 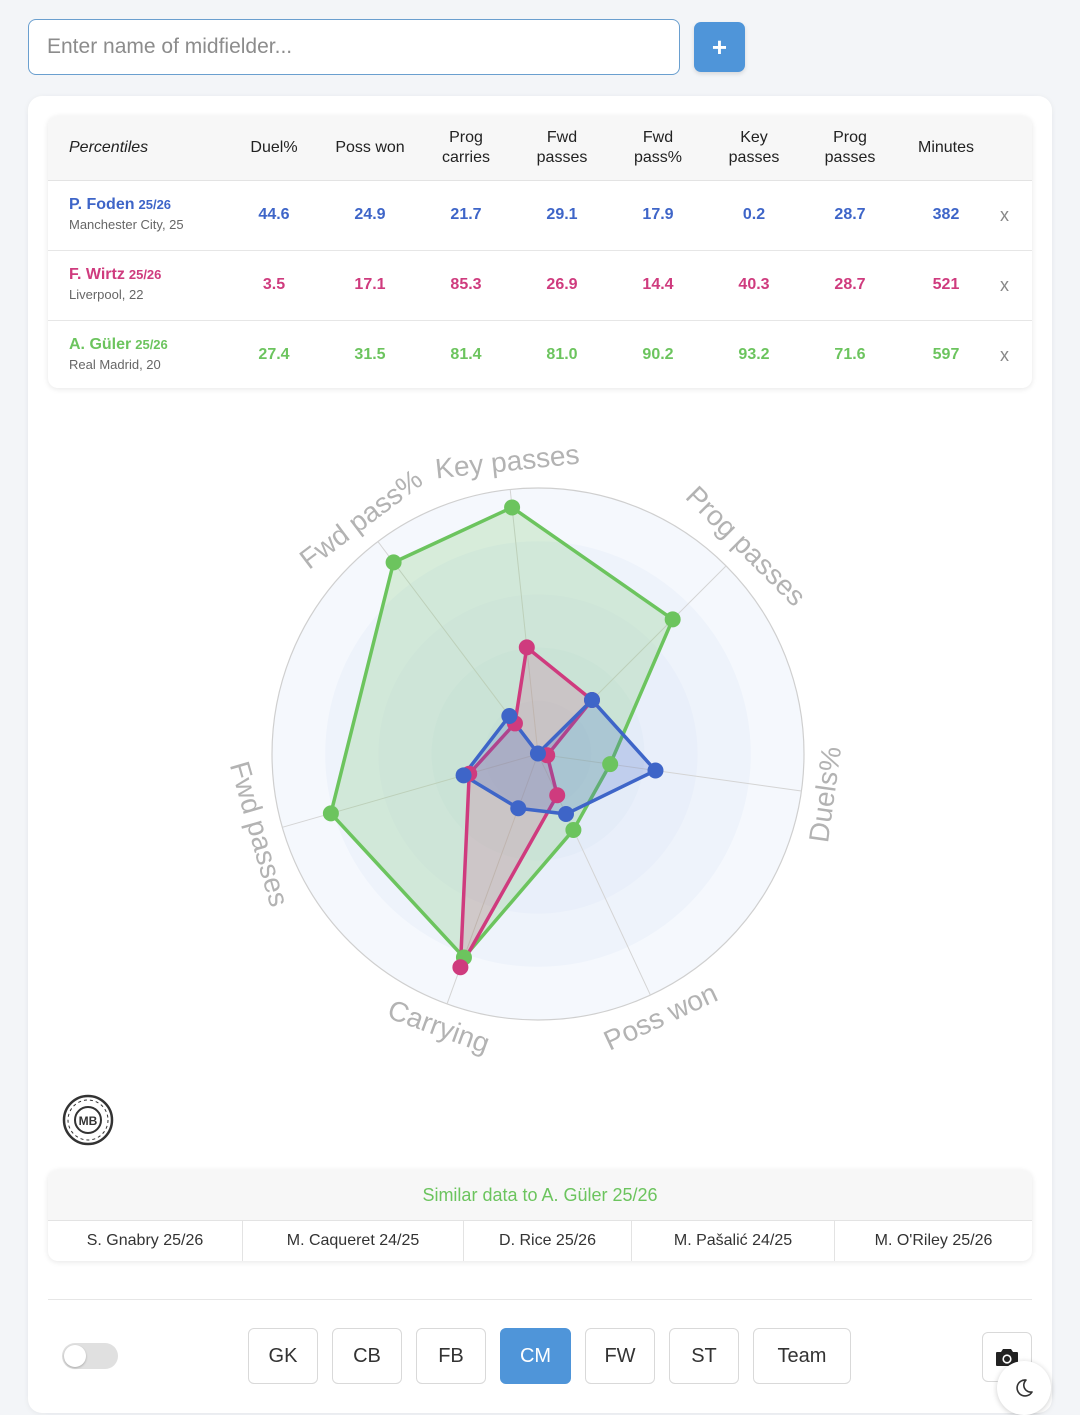 I want to click on moon-icon, so click(x=1024, y=1388).